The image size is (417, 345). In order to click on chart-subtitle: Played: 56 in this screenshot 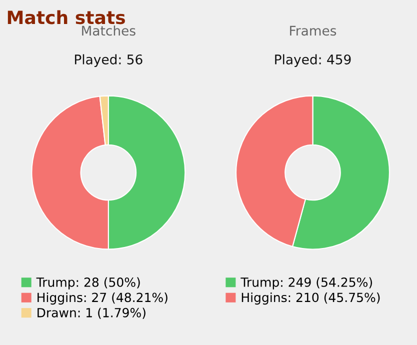, I will do `click(108, 60)`.